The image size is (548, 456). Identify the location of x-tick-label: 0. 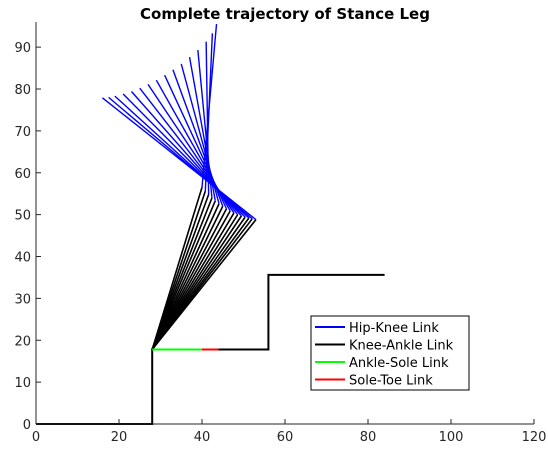
(36, 437).